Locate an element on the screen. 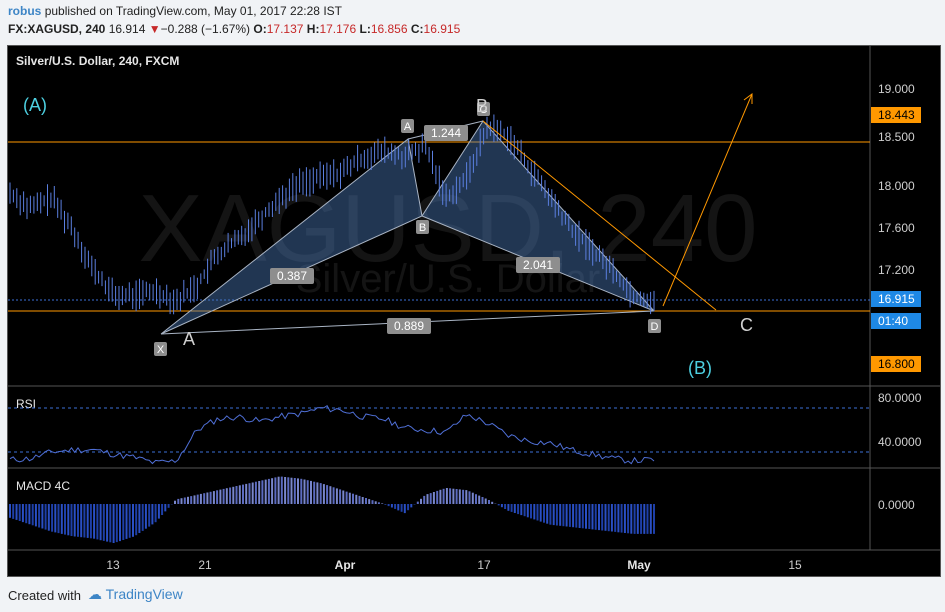 The height and width of the screenshot is (612, 945). wave-label-c: C is located at coordinates (746, 325).